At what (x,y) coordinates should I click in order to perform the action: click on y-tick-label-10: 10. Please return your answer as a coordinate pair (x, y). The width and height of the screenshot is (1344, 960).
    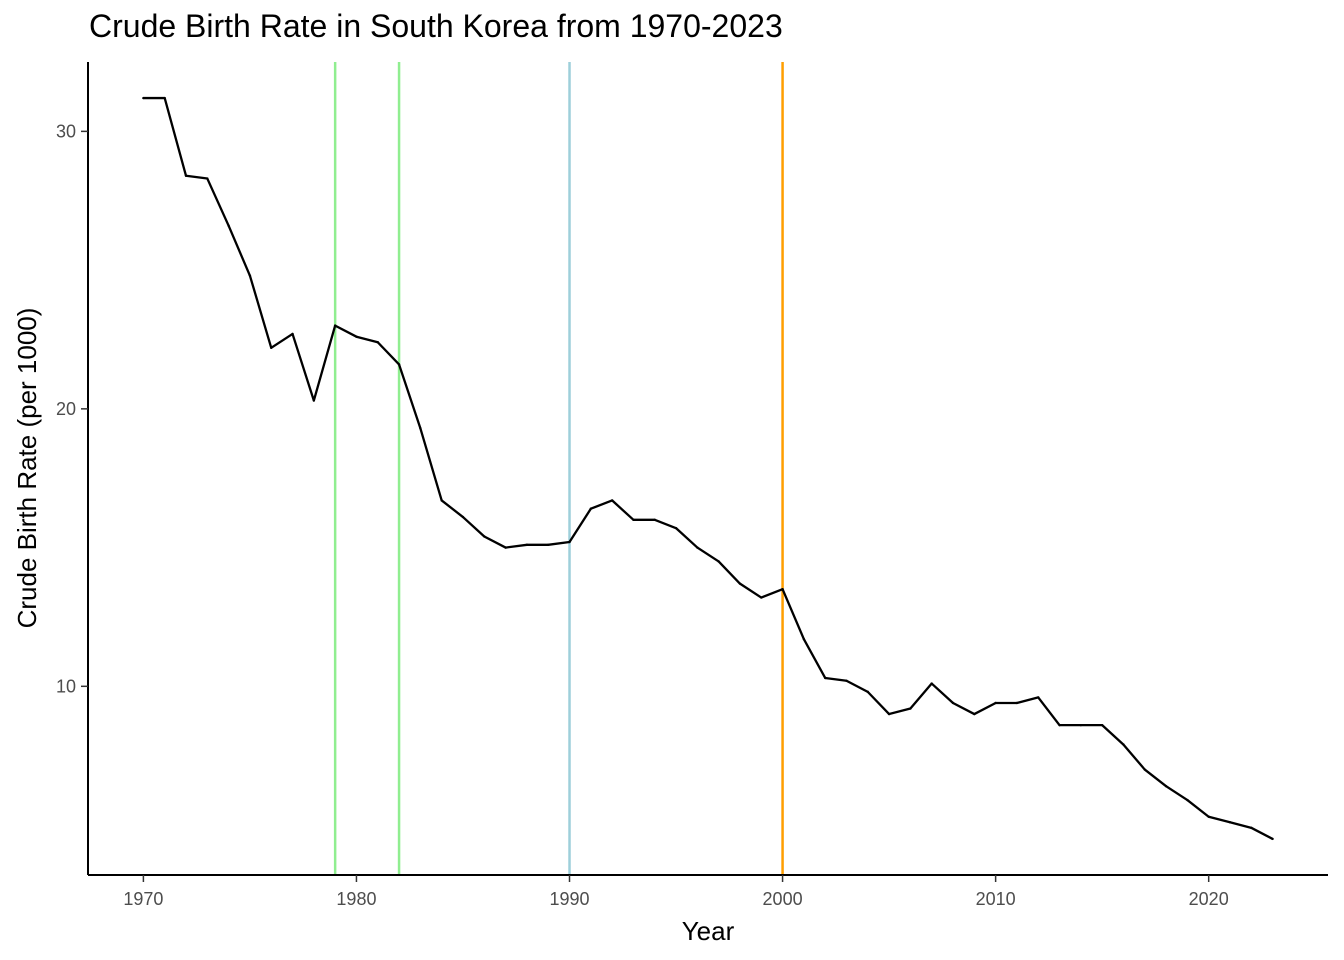
    Looking at the image, I should click on (66, 686).